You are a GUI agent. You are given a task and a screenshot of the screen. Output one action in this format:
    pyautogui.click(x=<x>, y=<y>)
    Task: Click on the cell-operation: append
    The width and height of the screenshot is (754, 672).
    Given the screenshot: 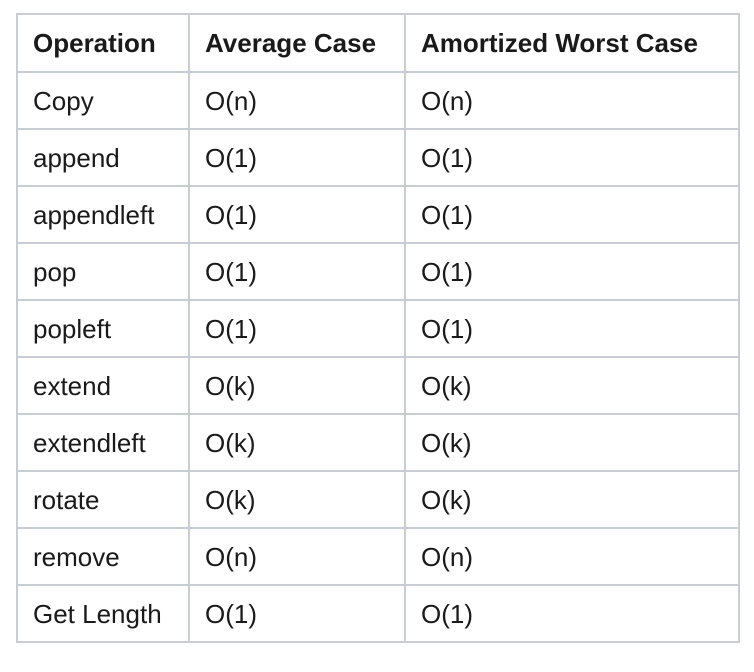 What is the action you would take?
    pyautogui.click(x=103, y=157)
    